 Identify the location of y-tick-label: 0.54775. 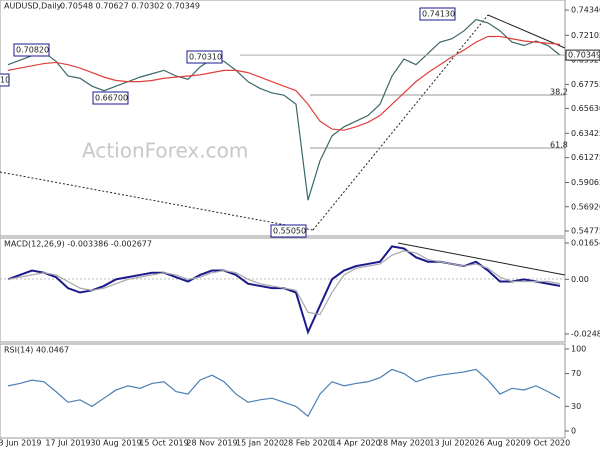
(585, 230).